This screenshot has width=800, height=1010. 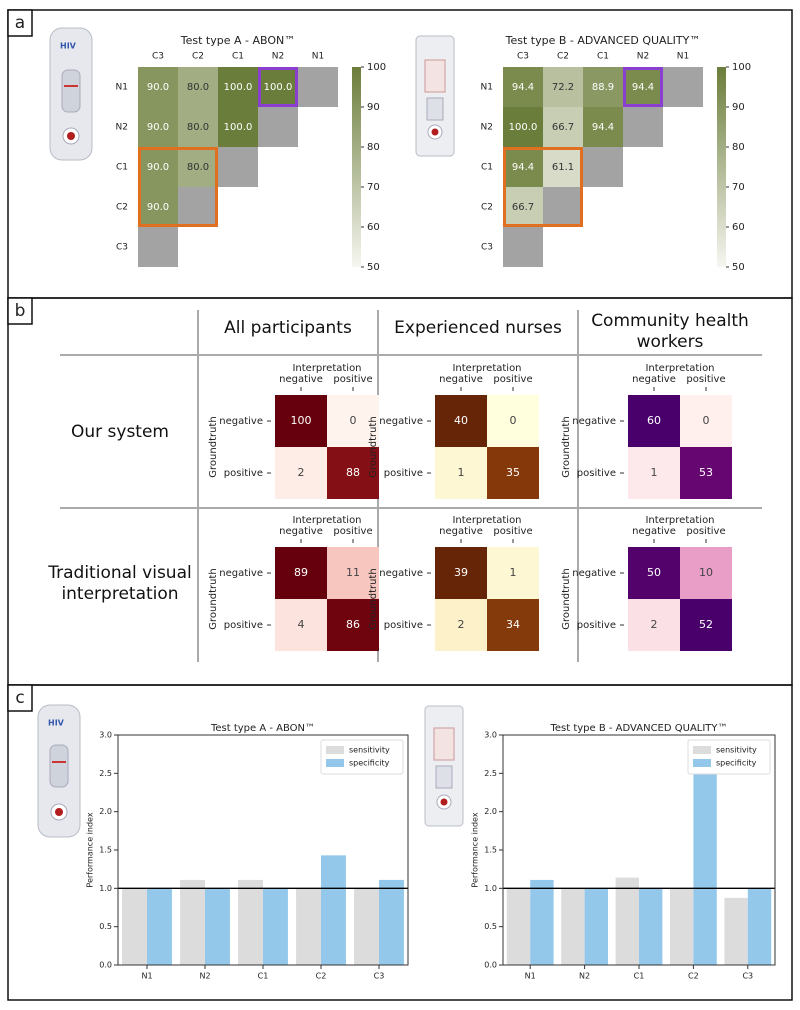 What do you see at coordinates (122, 88) in the screenshot?
I see `y-tick-label: N1` at bounding box center [122, 88].